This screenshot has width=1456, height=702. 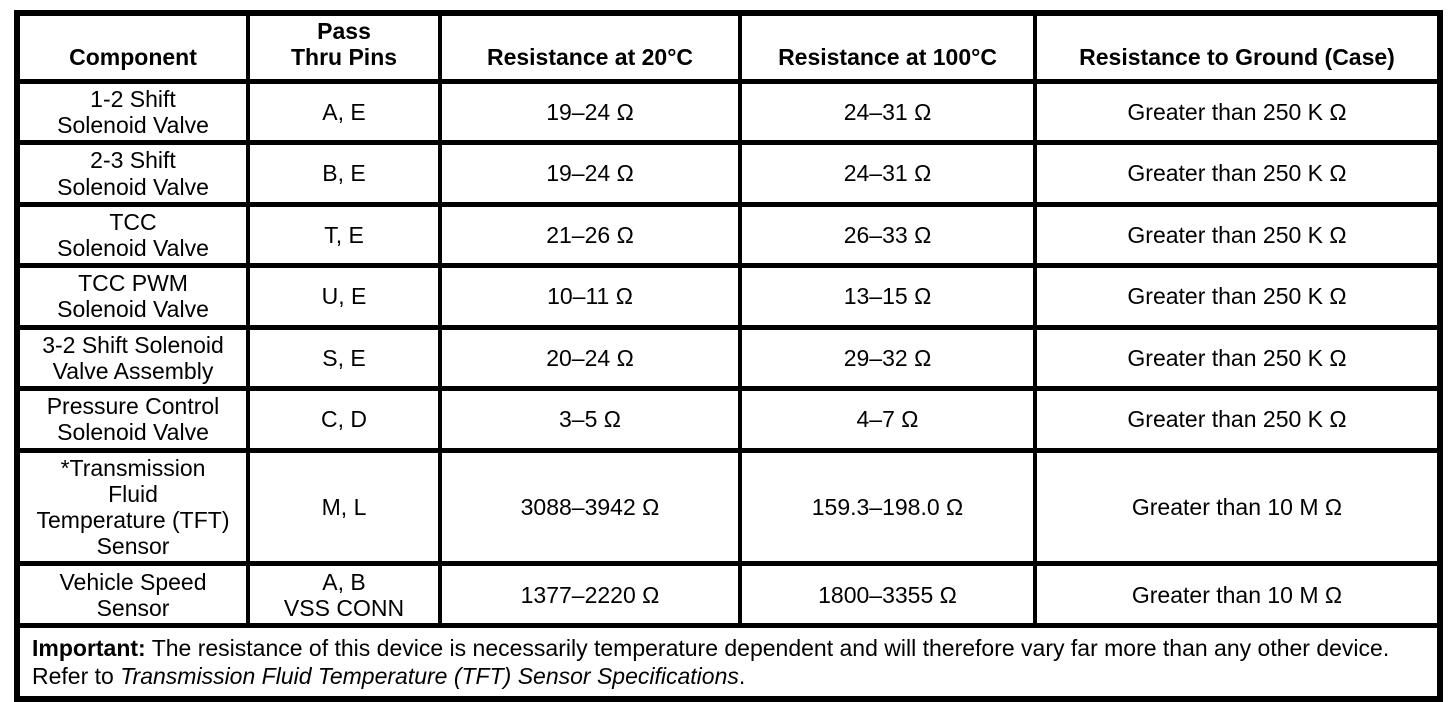 What do you see at coordinates (590, 47) in the screenshot?
I see `col-header-resistance-20c: Resistance at 20°C` at bounding box center [590, 47].